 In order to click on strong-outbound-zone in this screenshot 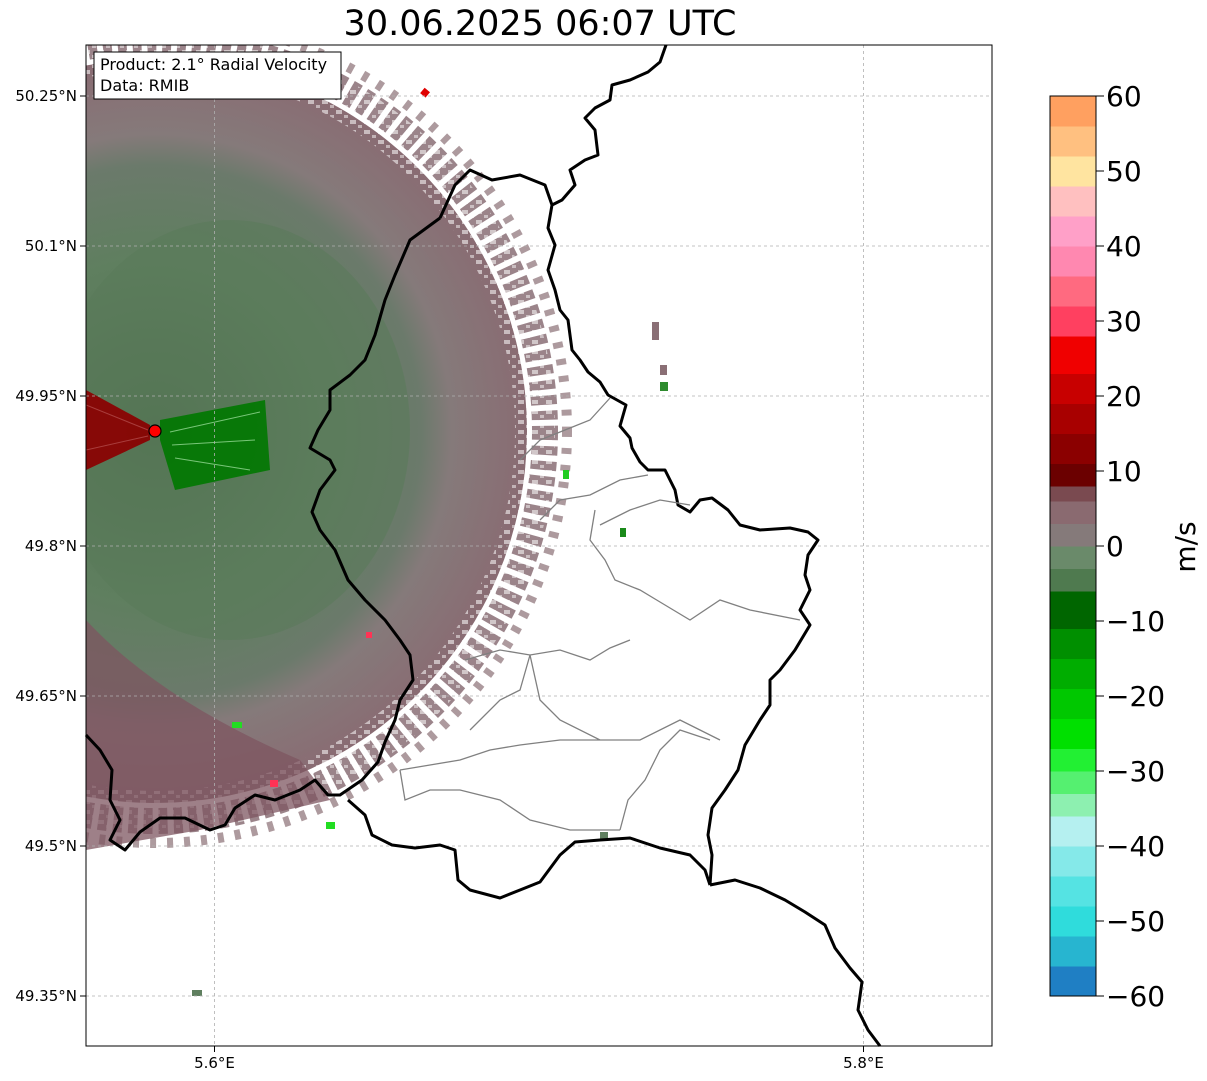, I will do `click(118, 430)`.